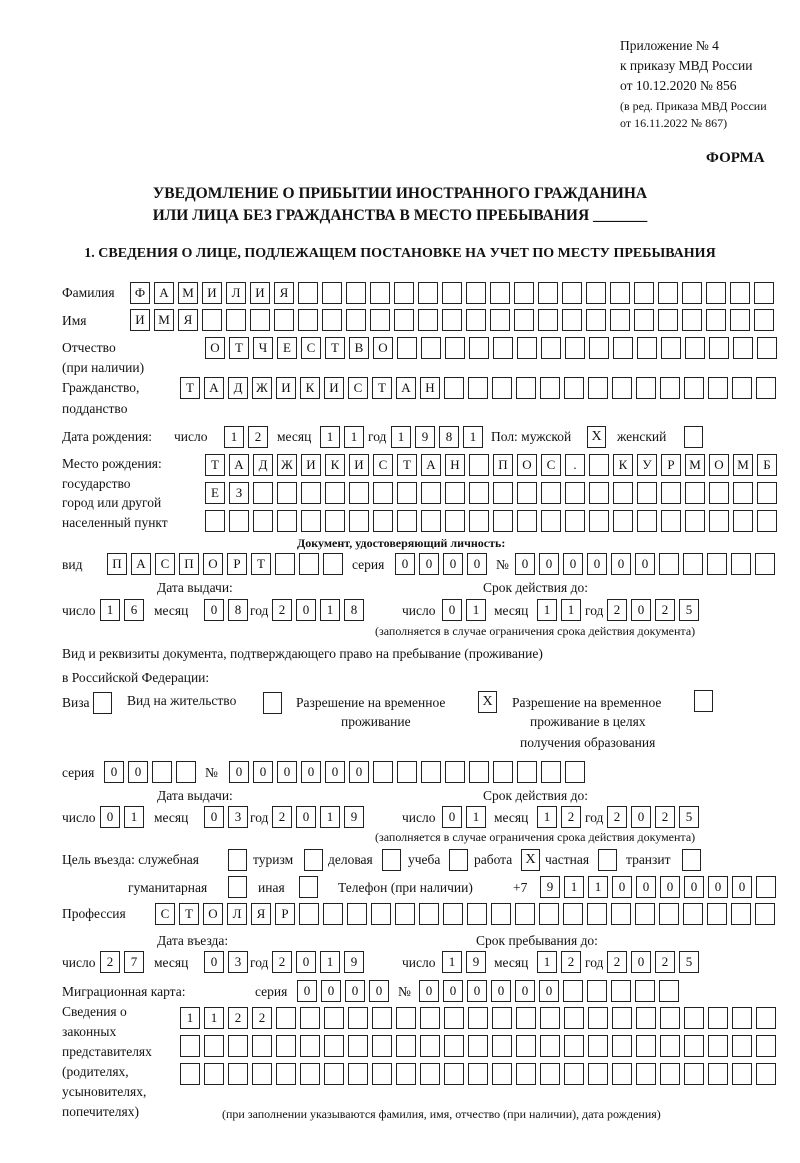 The image size is (800, 1163). I want to click on char-cell: В, so click(359, 348).